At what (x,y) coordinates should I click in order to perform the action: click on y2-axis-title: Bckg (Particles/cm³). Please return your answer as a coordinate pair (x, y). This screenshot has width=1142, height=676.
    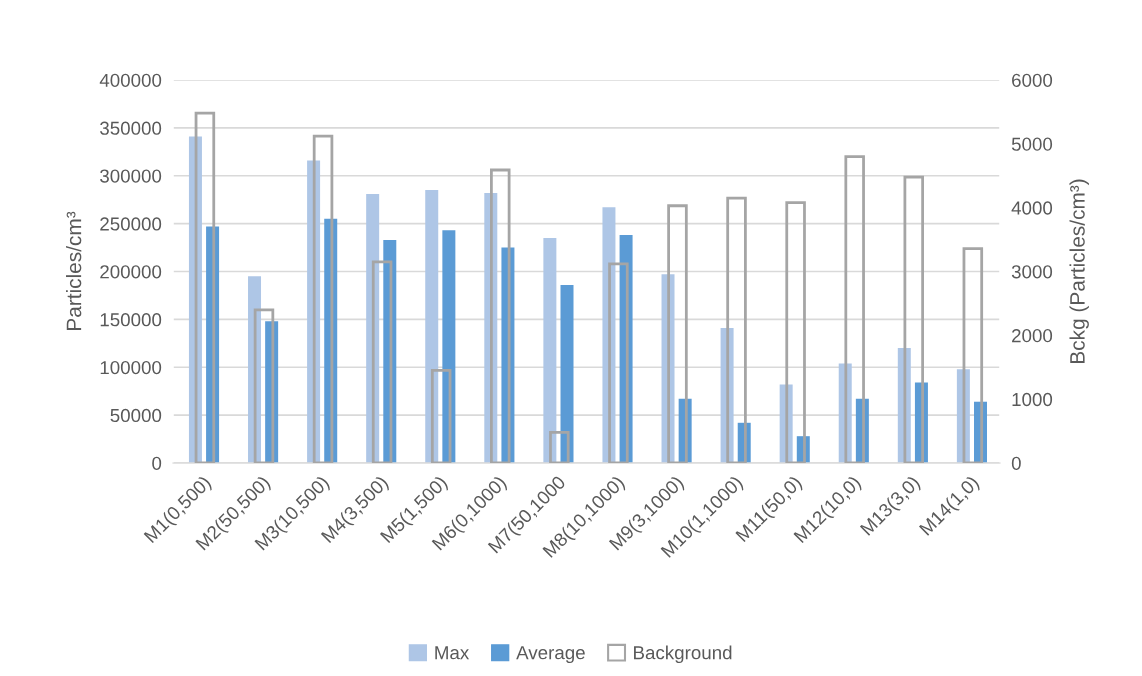
    Looking at the image, I should click on (1079, 271).